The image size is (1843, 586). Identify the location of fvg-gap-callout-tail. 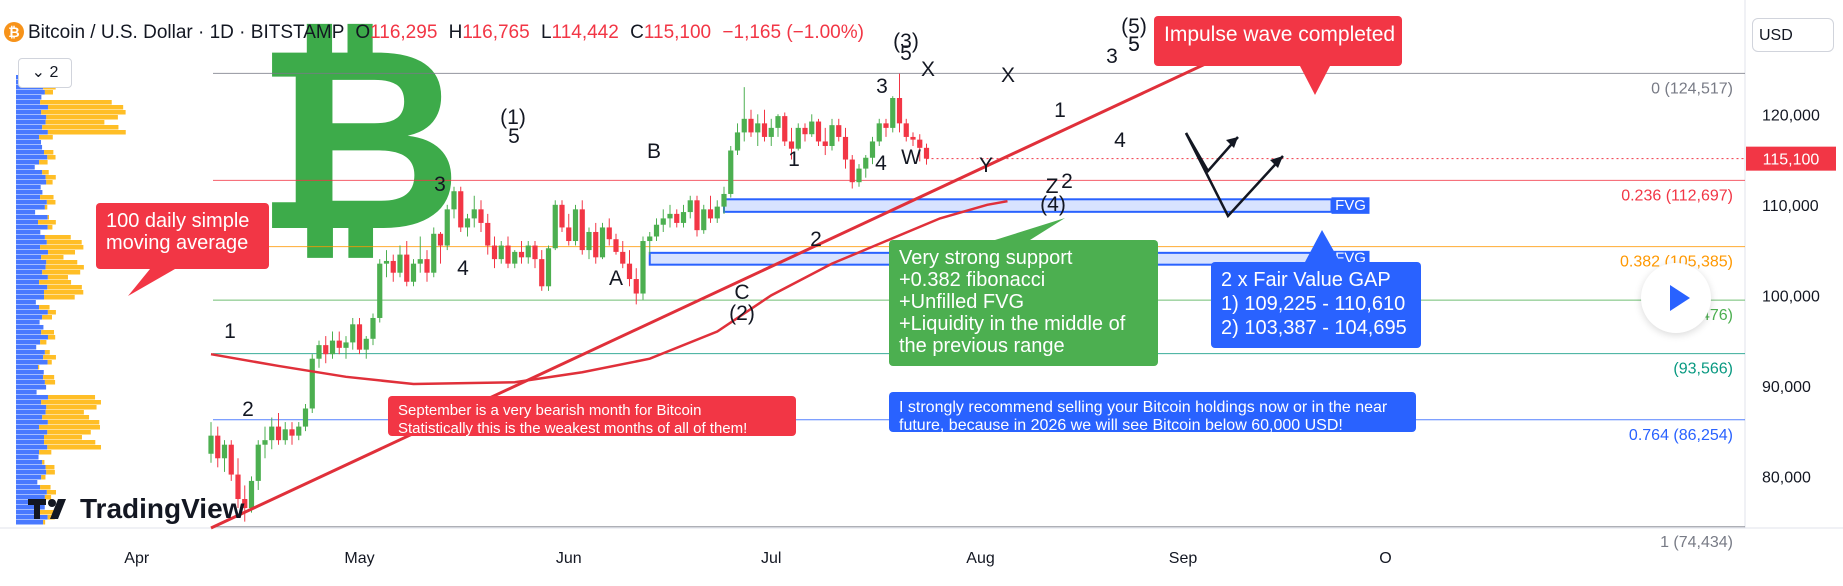
(1322, 246).